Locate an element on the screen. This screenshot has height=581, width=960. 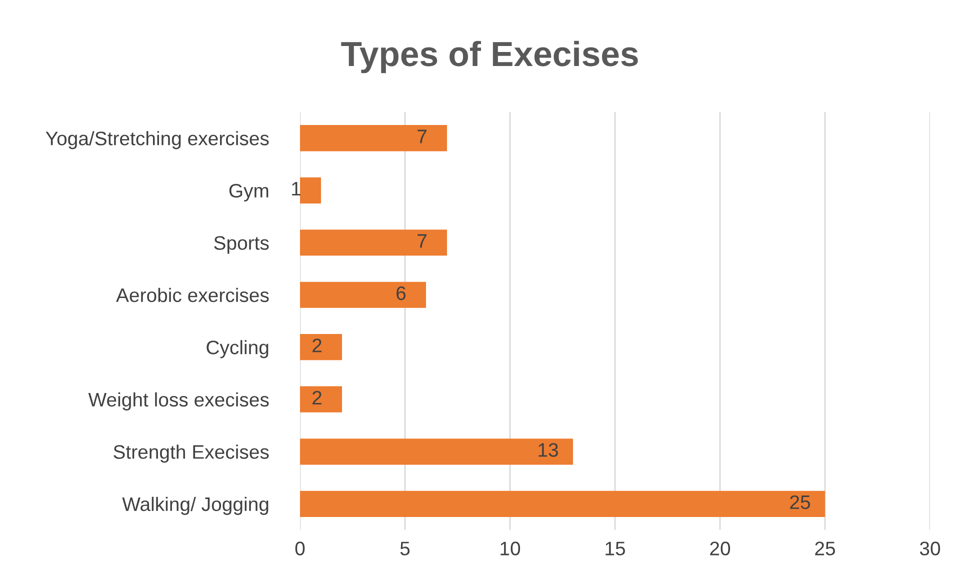
x-tick-label: 10 is located at coordinates (510, 549).